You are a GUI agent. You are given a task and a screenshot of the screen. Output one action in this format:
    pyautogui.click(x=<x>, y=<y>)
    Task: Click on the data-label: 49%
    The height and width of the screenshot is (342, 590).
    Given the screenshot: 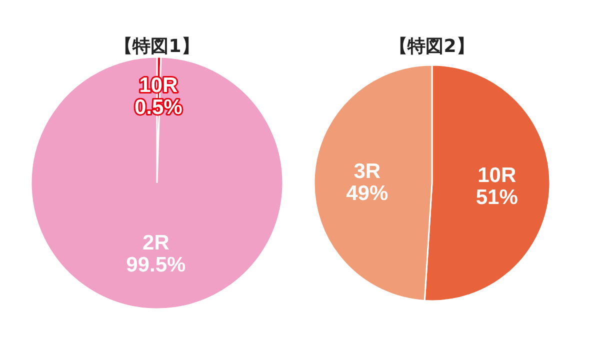 What is the action you would take?
    pyautogui.click(x=367, y=193)
    